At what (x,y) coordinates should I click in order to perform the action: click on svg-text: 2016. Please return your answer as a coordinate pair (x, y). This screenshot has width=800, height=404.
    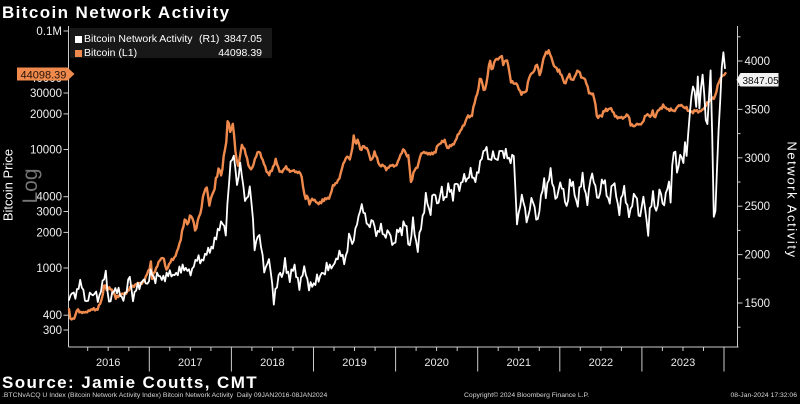
    Looking at the image, I should click on (108, 363).